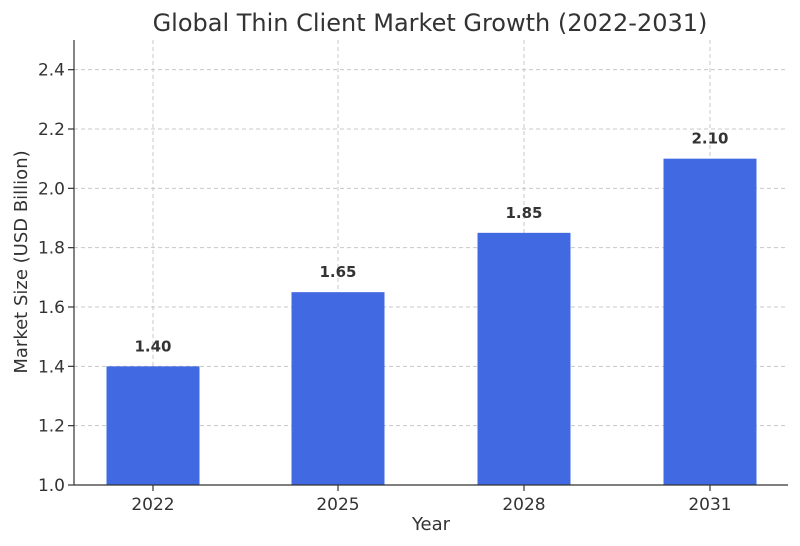 Image resolution: width=800 pixels, height=546 pixels. What do you see at coordinates (523, 505) in the screenshot?
I see `x-tick-label-2028: 2028` at bounding box center [523, 505].